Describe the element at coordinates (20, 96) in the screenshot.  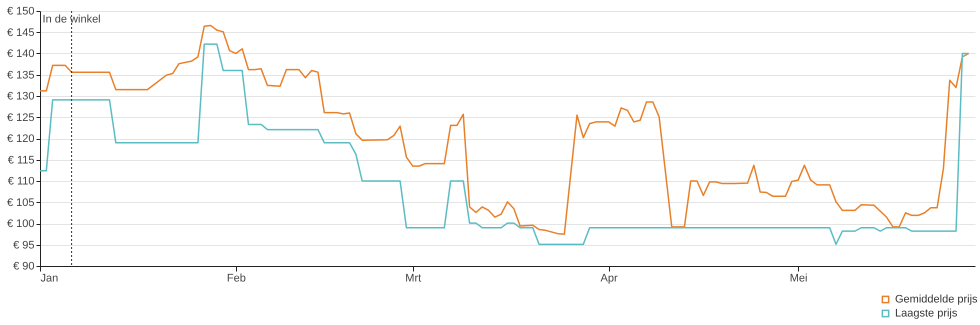
I see `y-tick-label: € 130` at that location.